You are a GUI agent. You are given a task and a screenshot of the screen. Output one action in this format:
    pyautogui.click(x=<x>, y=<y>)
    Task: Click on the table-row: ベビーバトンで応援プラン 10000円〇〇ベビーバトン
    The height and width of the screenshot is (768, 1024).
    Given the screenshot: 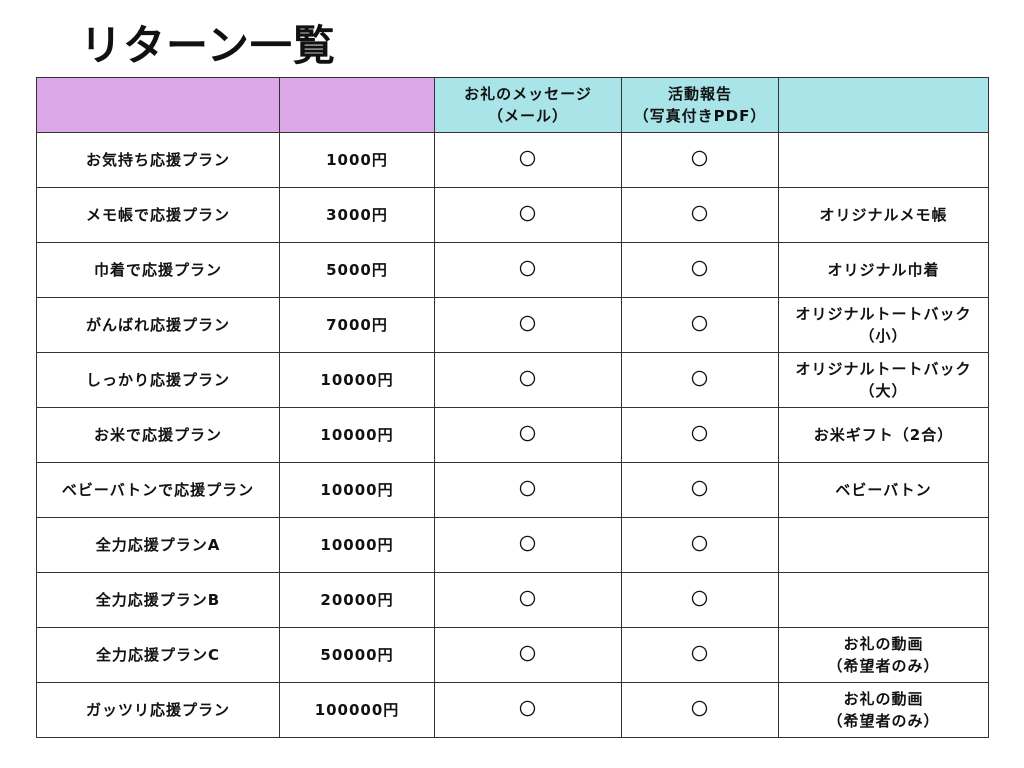 What is the action you would take?
    pyautogui.click(x=512, y=490)
    